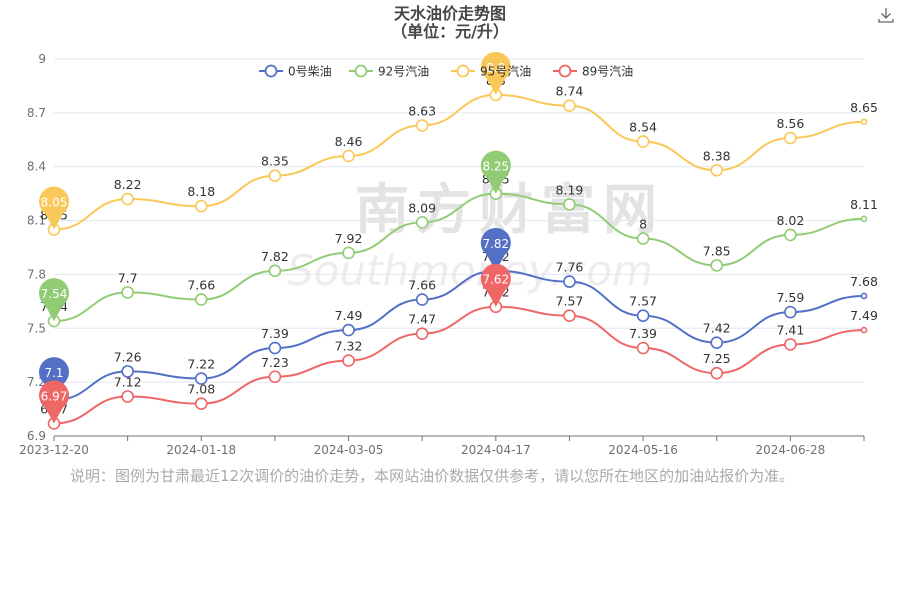  What do you see at coordinates (422, 319) in the screenshot?
I see `data-label: 7.47` at bounding box center [422, 319].